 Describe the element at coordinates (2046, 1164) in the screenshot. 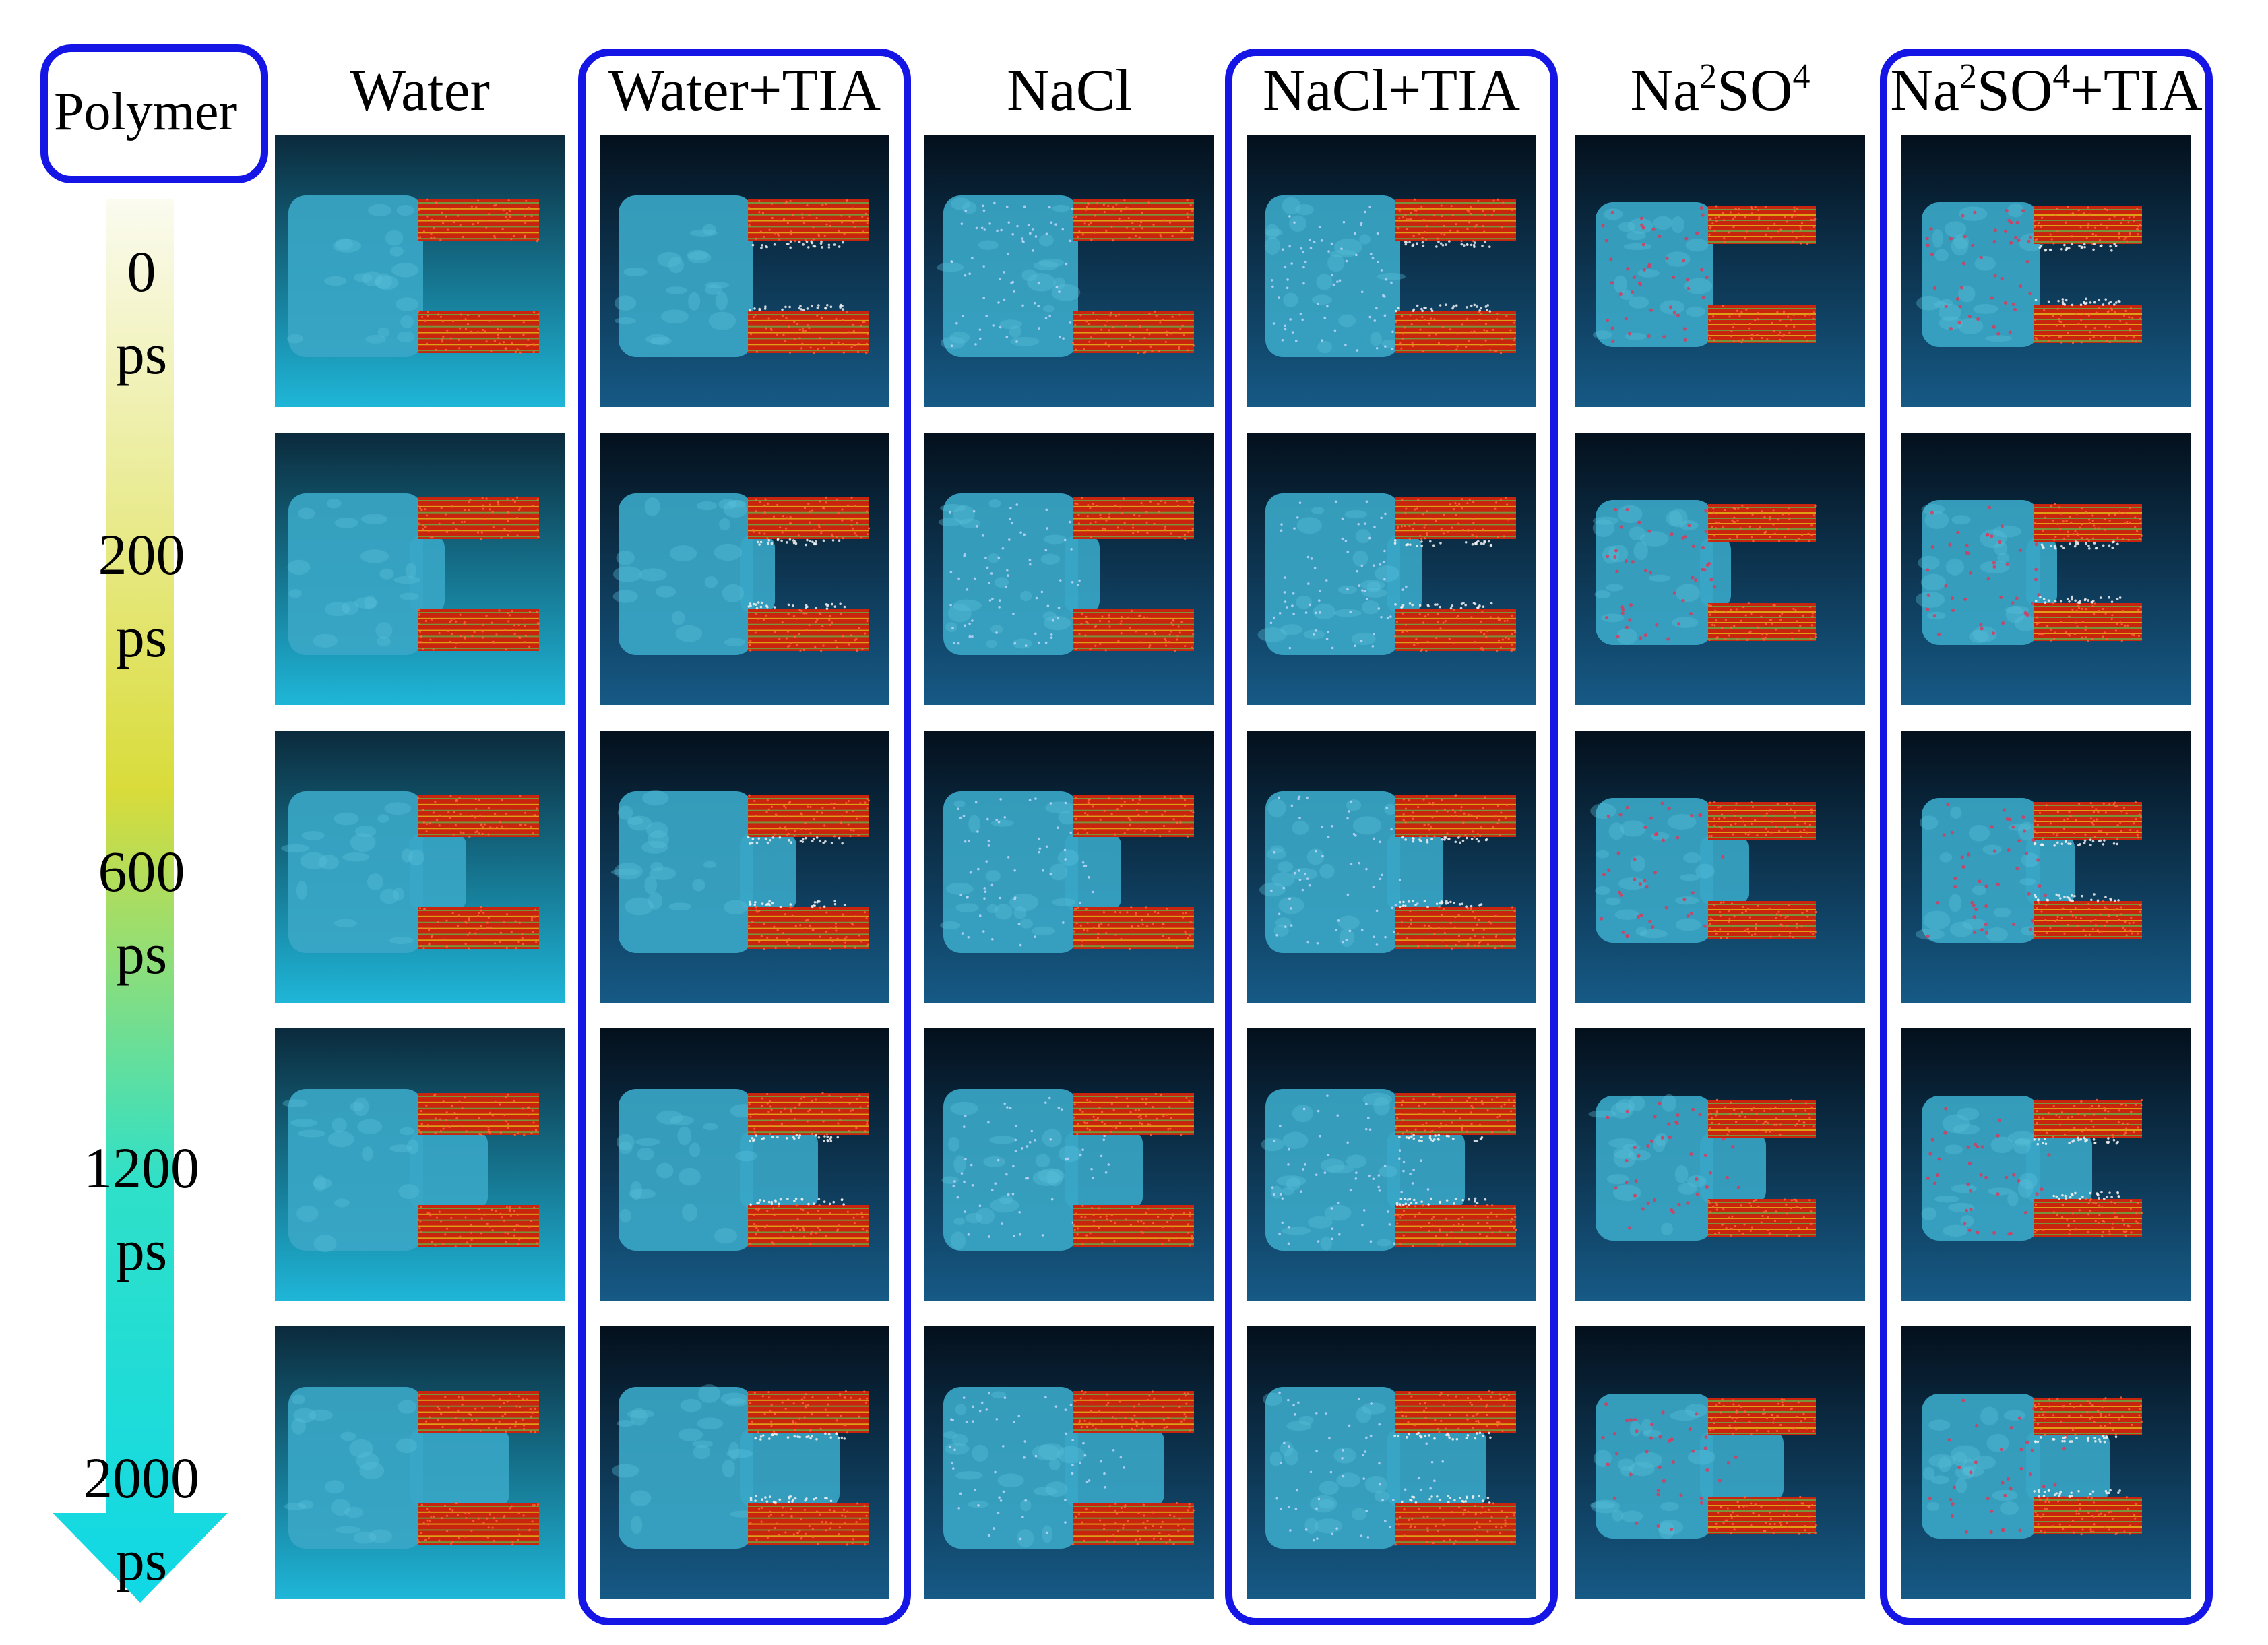

I see `snapshot-na2so4-tia-t3` at that location.